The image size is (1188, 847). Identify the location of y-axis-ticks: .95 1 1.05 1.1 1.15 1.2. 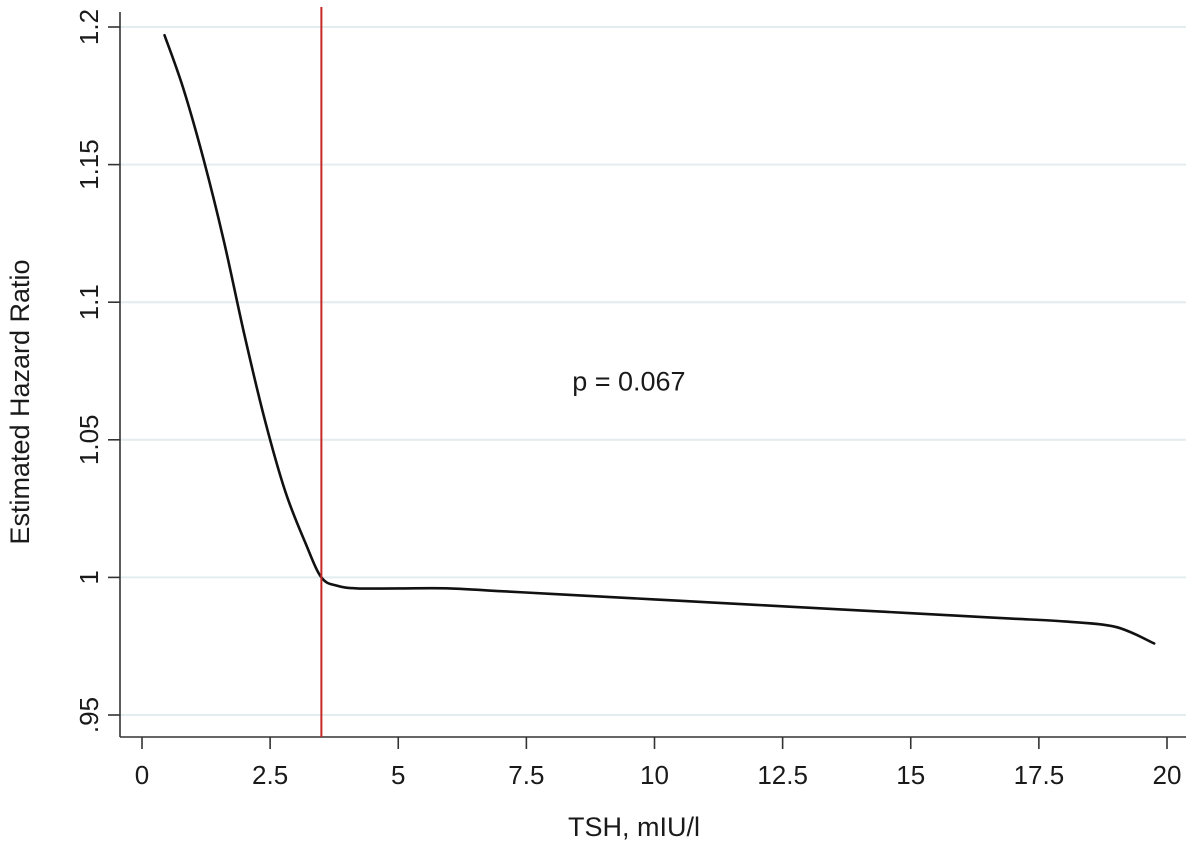
(97, 371).